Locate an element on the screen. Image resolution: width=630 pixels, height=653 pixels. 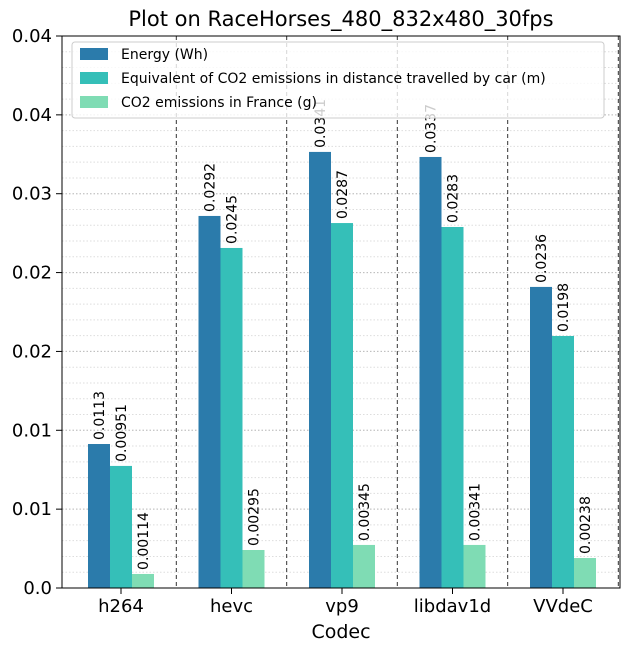
chart-title: Plot on RaceHorses_480_832x480_30fps is located at coordinates (340, 19).